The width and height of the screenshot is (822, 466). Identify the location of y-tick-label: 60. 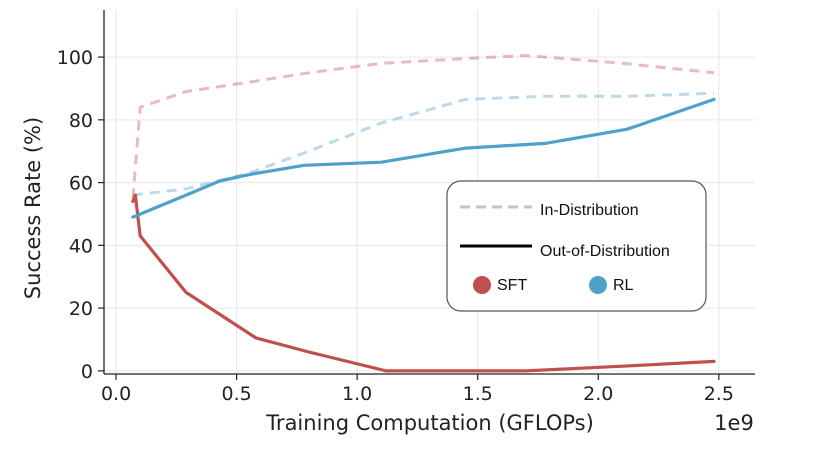
(81, 184).